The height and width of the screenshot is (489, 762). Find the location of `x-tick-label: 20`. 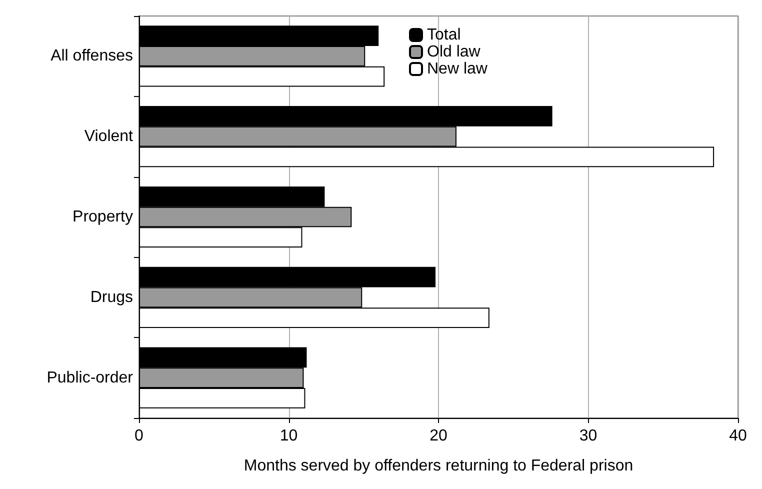

x-tick-label: 20 is located at coordinates (439, 436).